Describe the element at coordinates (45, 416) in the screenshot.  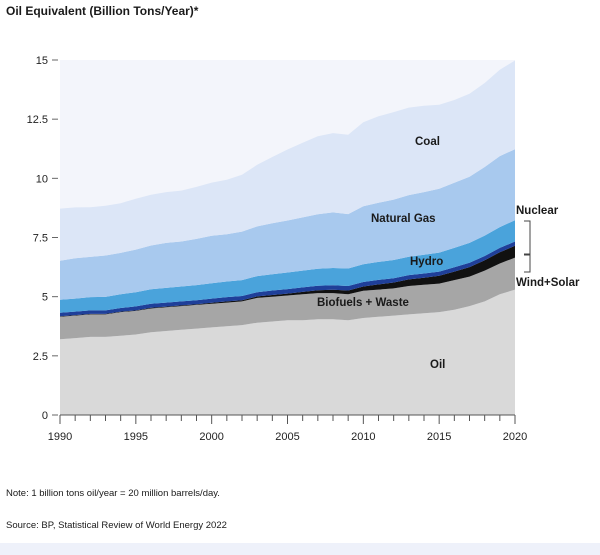
I see `y-tick-label: 0` at that location.